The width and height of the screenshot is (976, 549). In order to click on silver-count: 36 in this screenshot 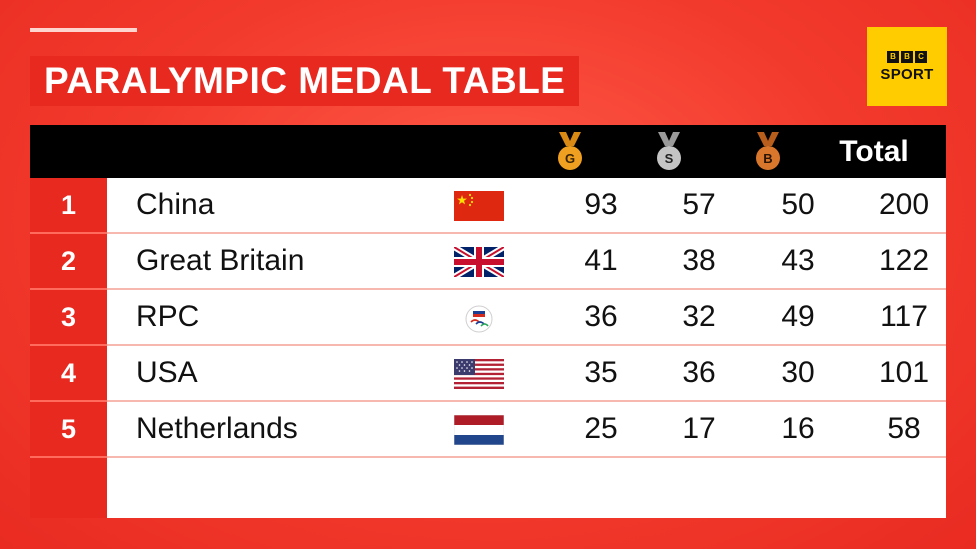, I will do `click(699, 372)`.